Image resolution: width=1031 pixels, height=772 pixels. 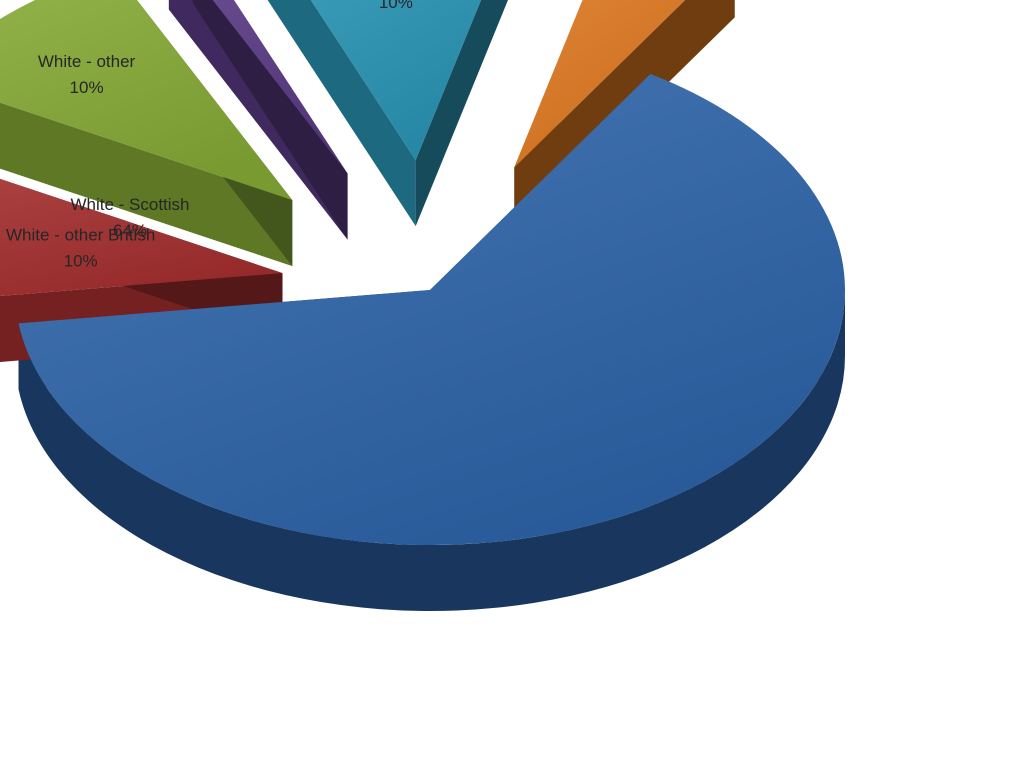 I want to click on slice-asian, so click(x=396, y=80).